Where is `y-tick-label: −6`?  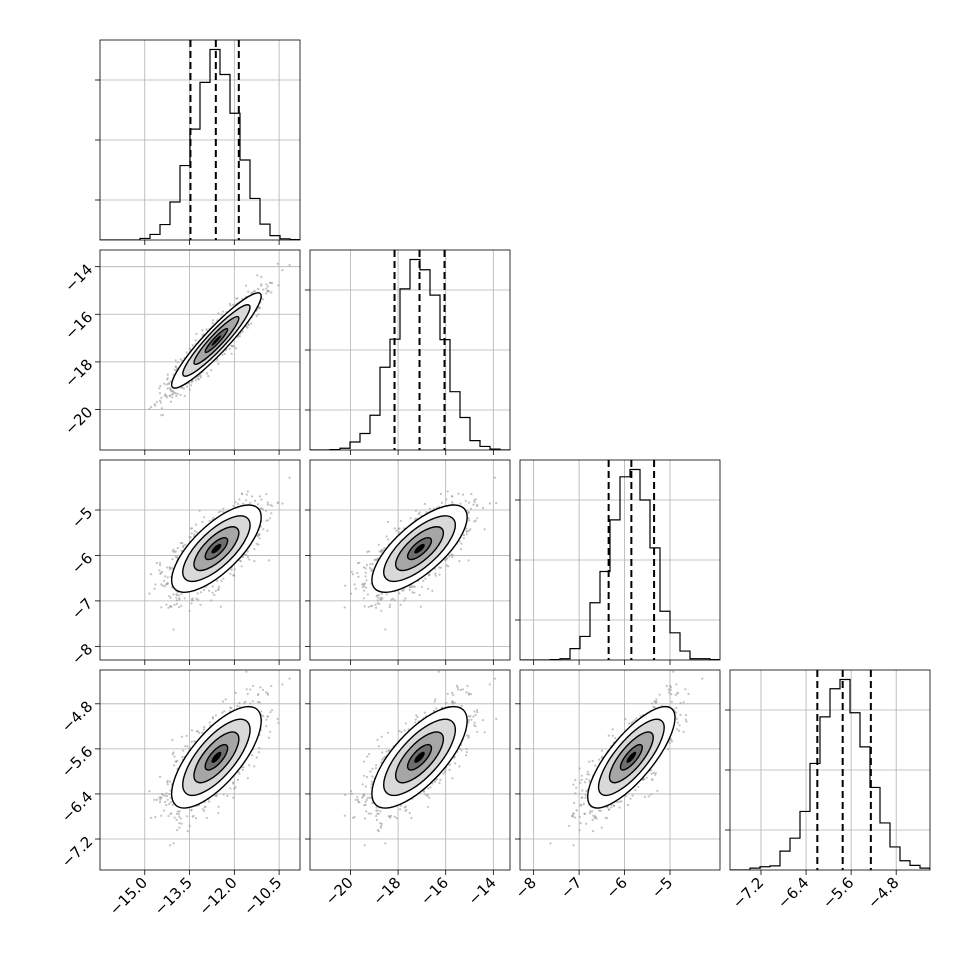 y-tick-label: −6 is located at coordinates (82, 563).